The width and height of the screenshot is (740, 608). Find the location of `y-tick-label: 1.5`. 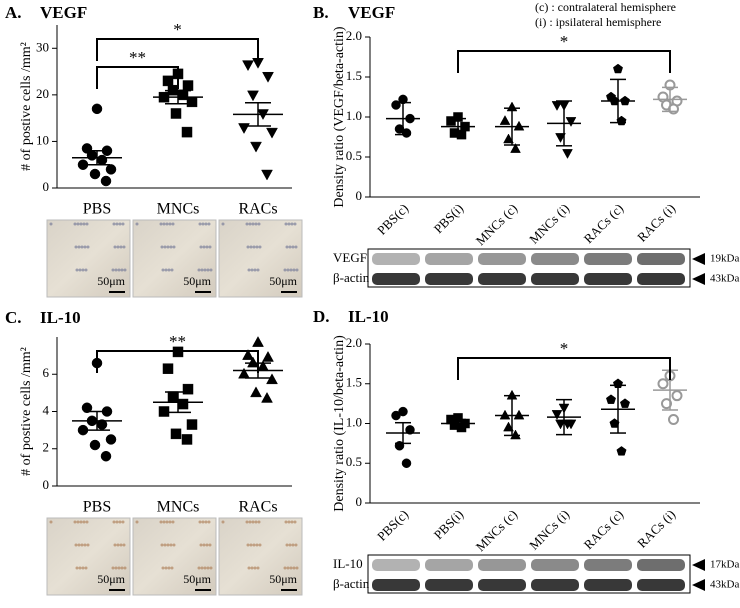

y-tick-label: 1.5 is located at coordinates (354, 382).